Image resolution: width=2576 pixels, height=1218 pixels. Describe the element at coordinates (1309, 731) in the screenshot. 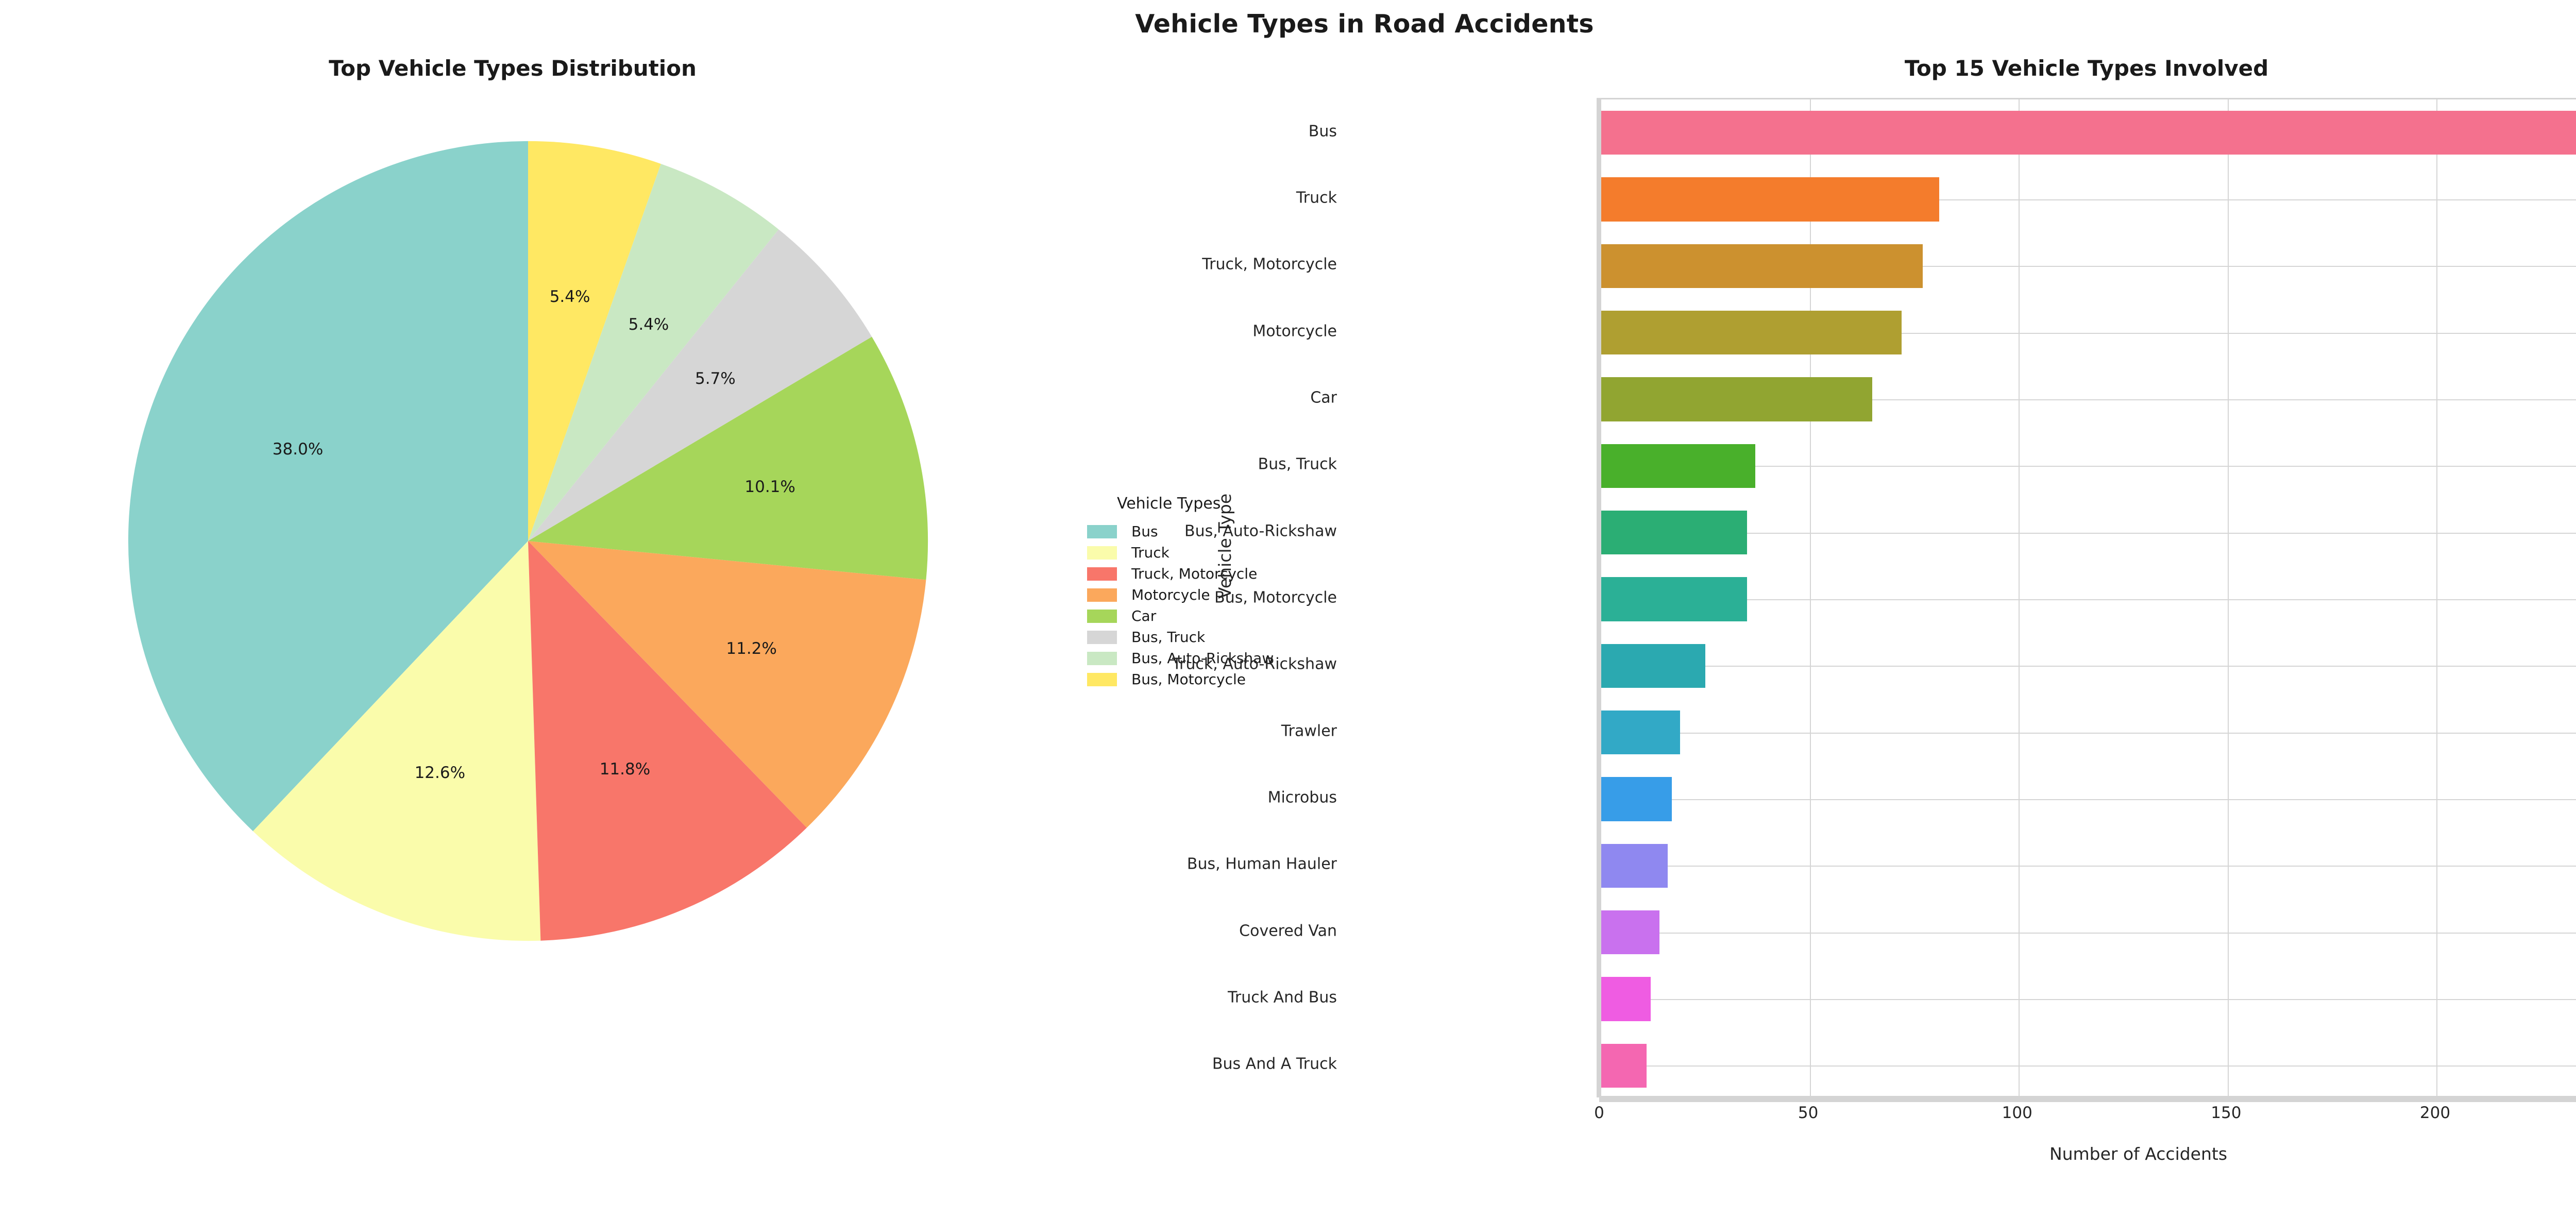

I see `y-axis-tick-label: Trawler` at that location.